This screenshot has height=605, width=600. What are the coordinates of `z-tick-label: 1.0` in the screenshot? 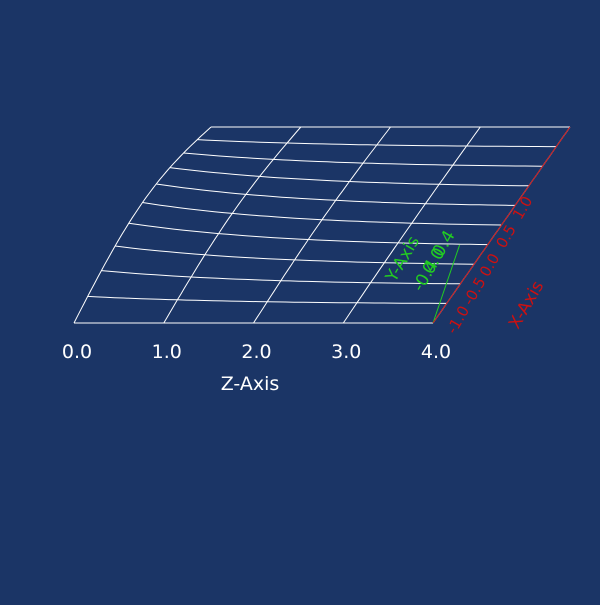 It's located at (167, 352).